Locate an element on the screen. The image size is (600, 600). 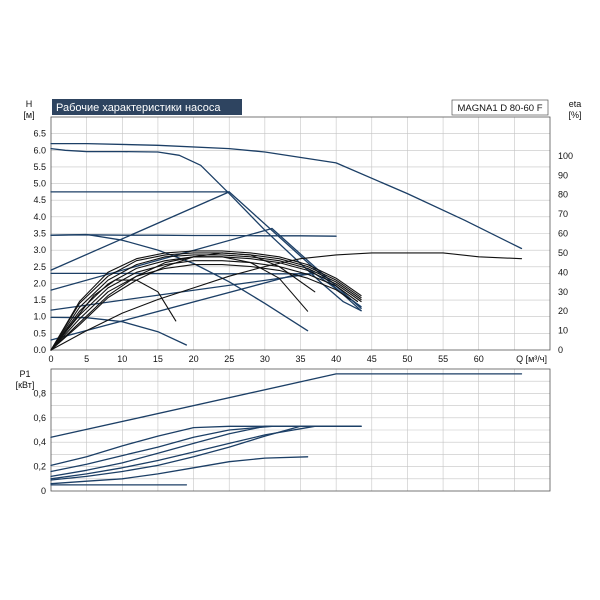
power-axis-unit: [кВт] is located at coordinates (25, 385).